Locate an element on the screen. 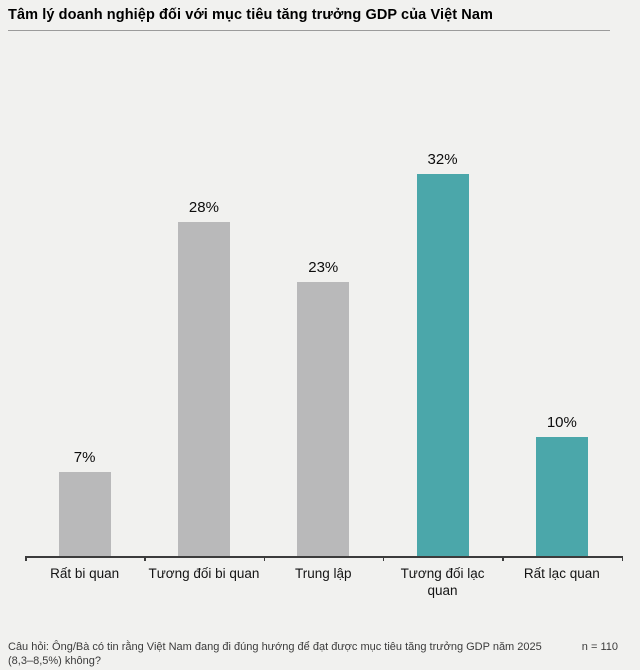  bar-value-label: 7% is located at coordinates (84, 458).